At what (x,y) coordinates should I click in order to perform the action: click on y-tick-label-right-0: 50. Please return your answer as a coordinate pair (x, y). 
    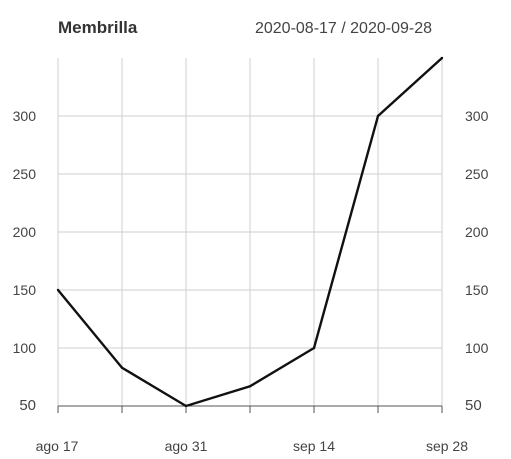
    Looking at the image, I should click on (473, 405).